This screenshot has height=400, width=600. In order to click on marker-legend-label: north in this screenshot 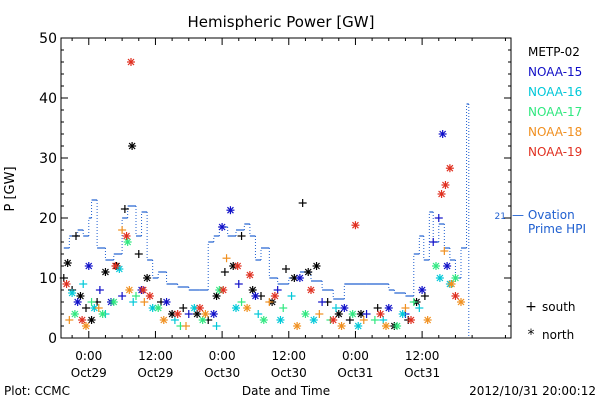, I will do `click(558, 335)`.